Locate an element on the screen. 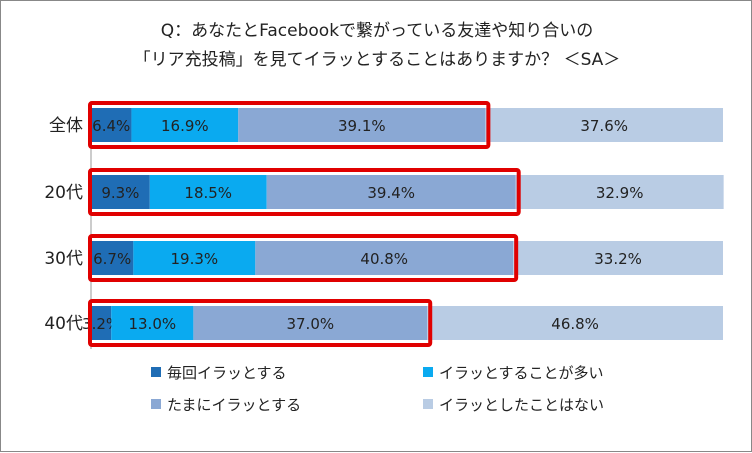 The image size is (752, 453). data-label: 16.9% is located at coordinates (185, 126).